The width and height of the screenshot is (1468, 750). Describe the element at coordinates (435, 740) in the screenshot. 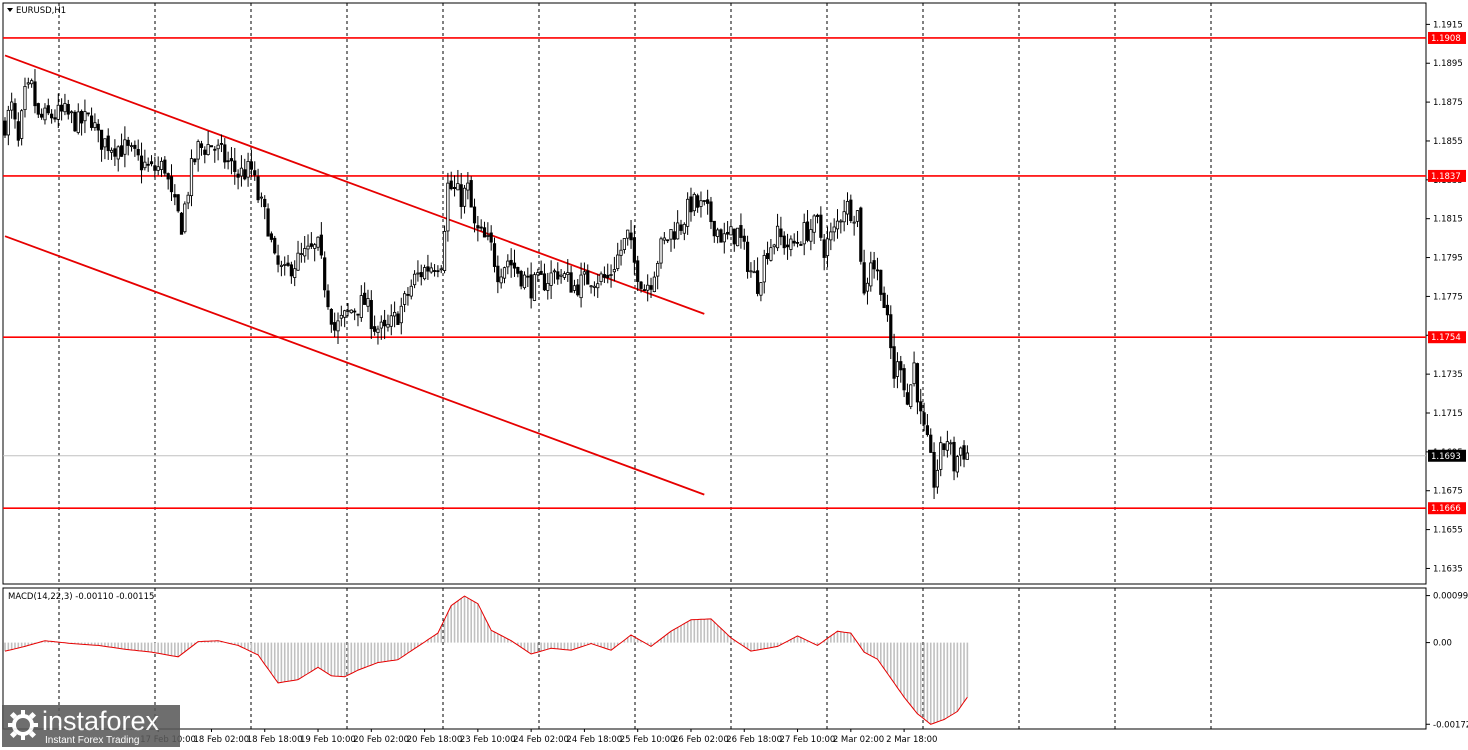

I see `x-tick-label: 20 Feb 18:00` at that location.